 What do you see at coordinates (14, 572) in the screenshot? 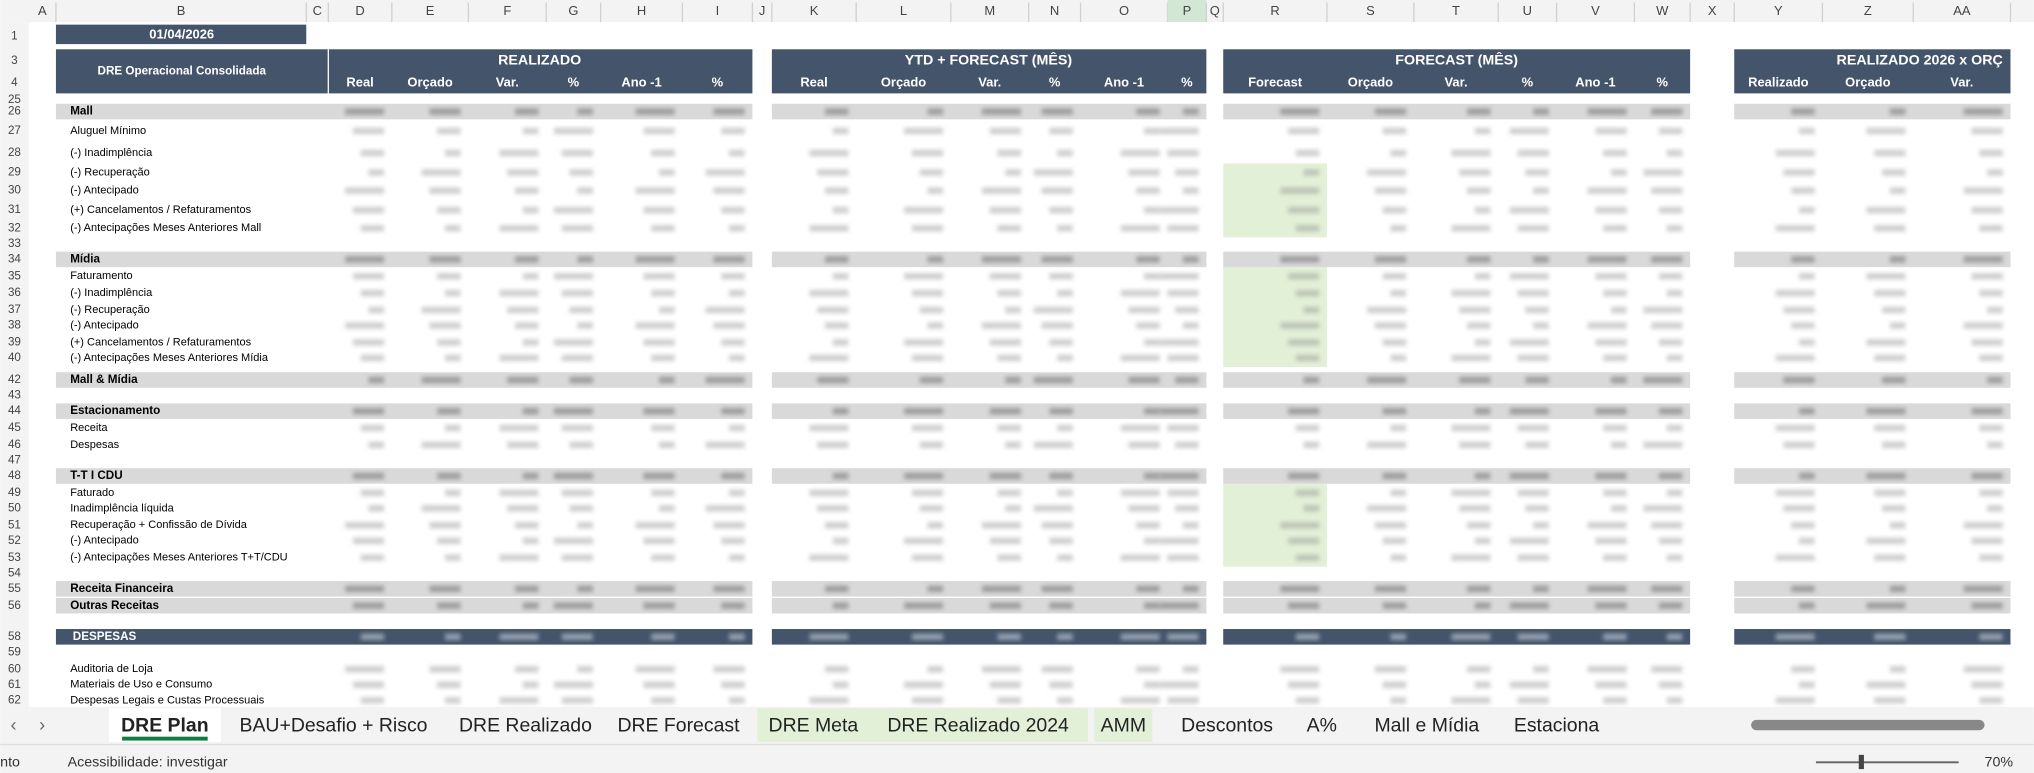
I see `row-number: 54` at bounding box center [14, 572].